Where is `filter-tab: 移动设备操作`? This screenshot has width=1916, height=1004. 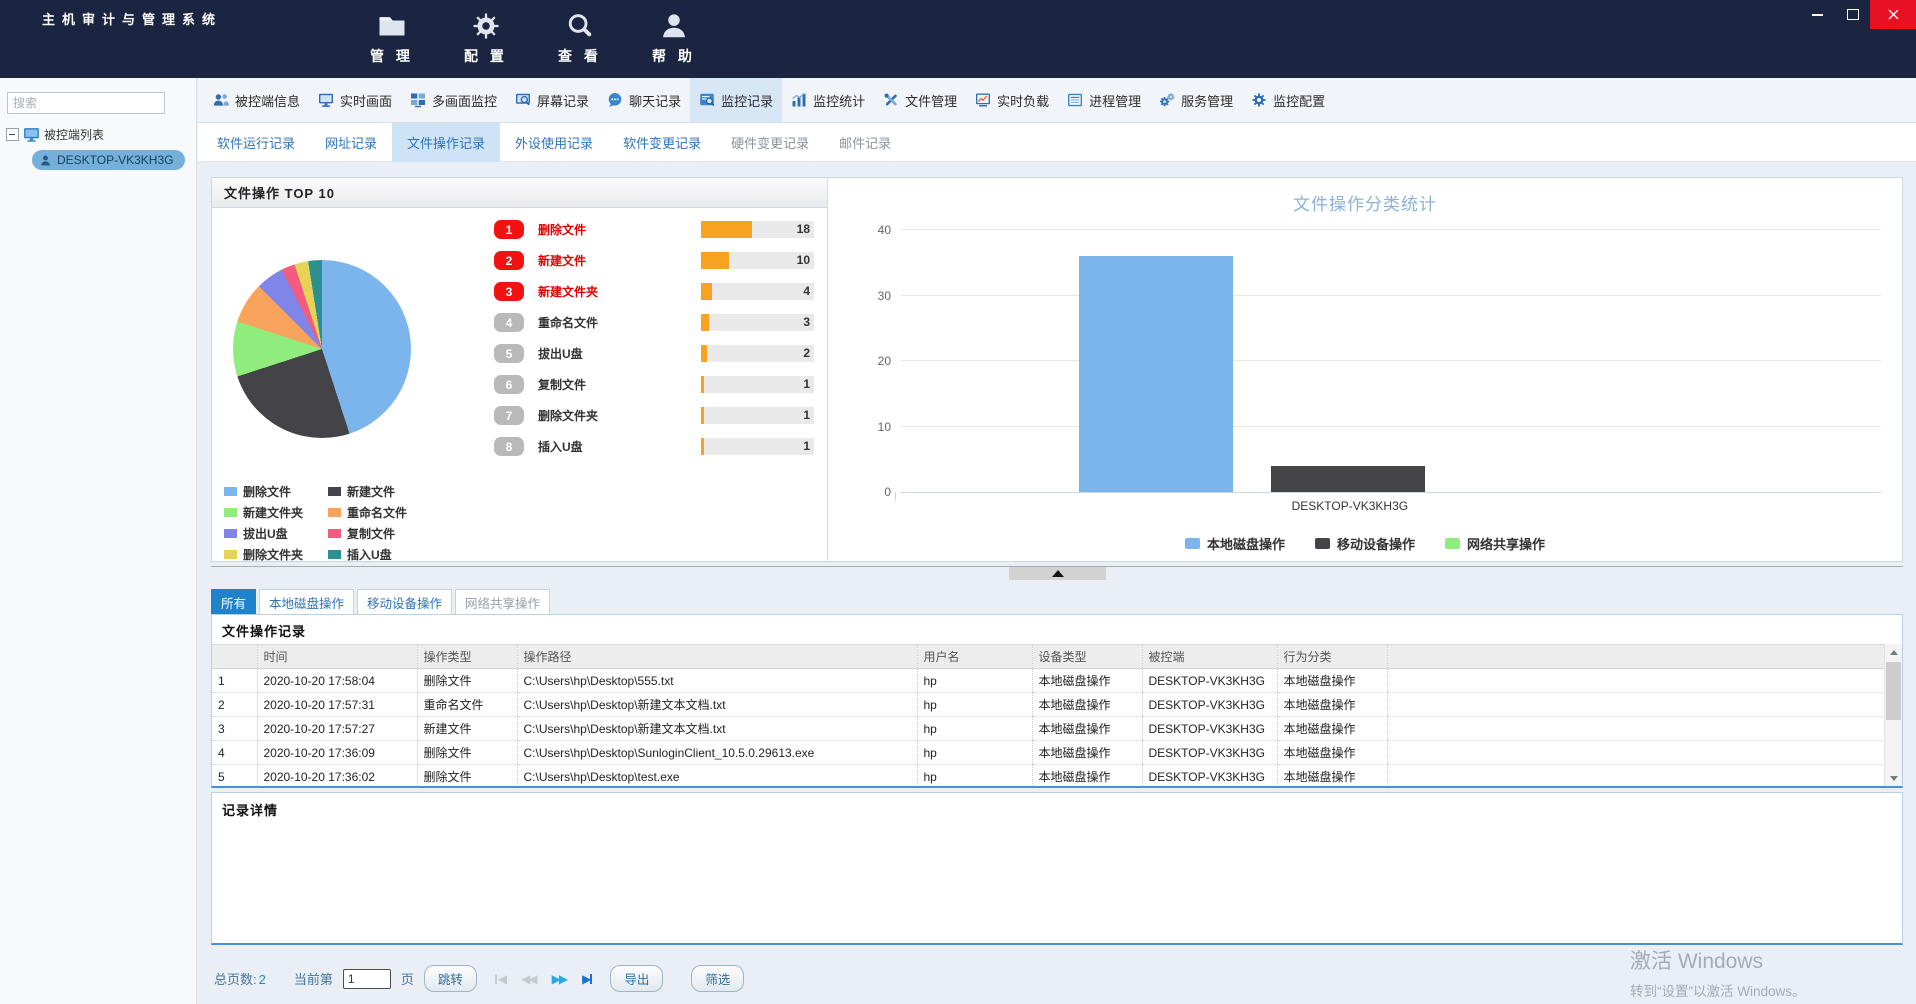
filter-tab: 移动设备操作 is located at coordinates (405, 602).